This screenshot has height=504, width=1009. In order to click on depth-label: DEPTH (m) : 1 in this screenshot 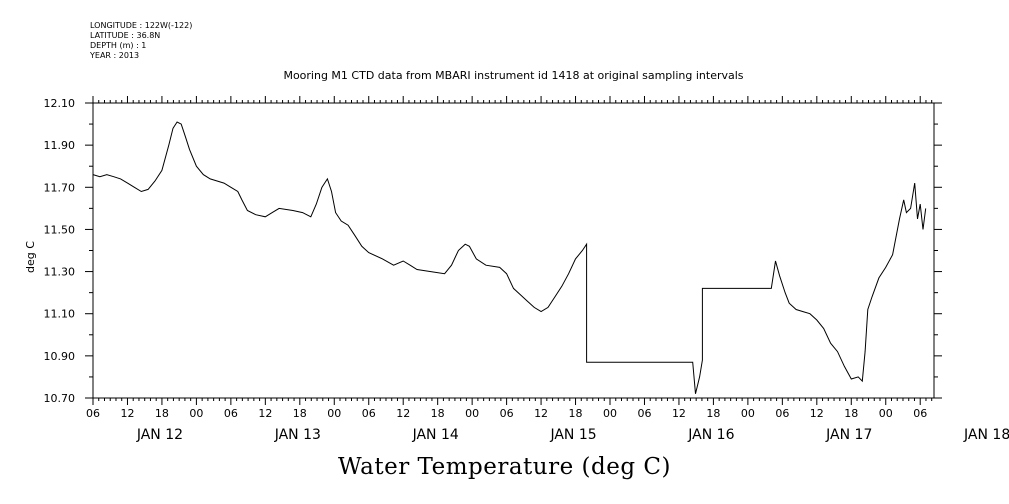, I will do `click(118, 45)`.